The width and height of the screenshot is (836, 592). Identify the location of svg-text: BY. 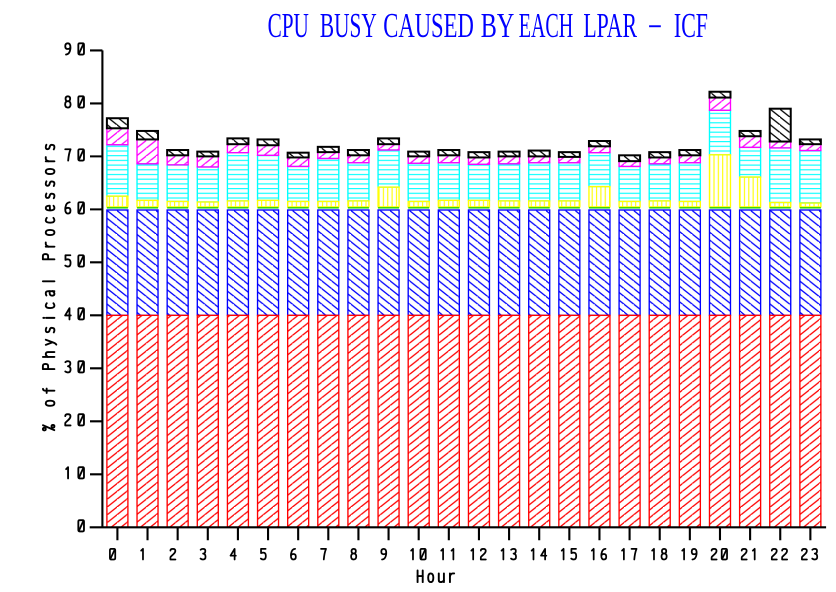
(498, 26).